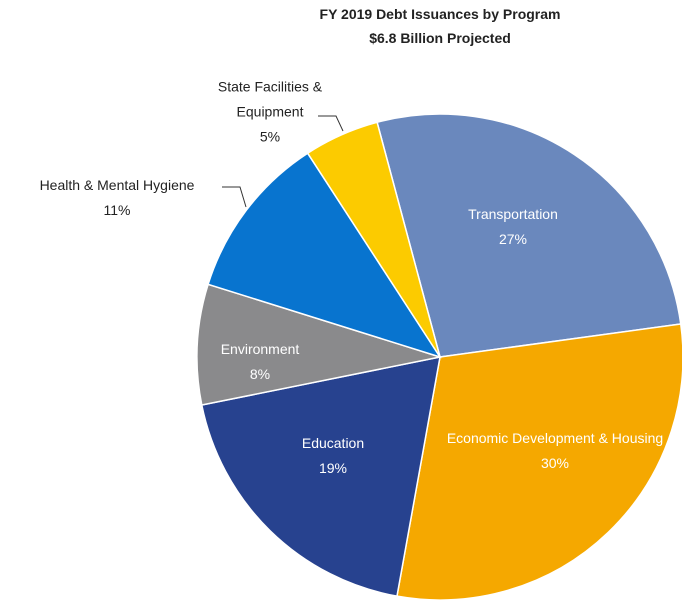 This screenshot has width=682, height=605. Describe the element at coordinates (555, 438) in the screenshot. I see `category-label: Economic Development & Housing` at that location.